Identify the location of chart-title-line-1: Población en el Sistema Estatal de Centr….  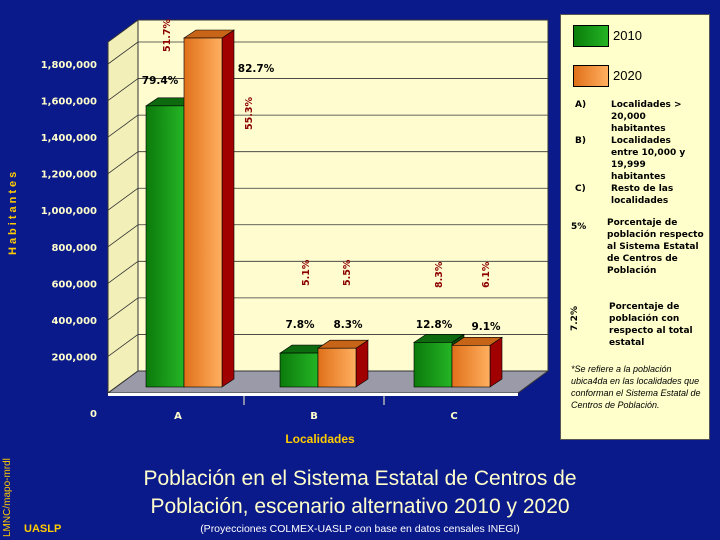
(360, 478).